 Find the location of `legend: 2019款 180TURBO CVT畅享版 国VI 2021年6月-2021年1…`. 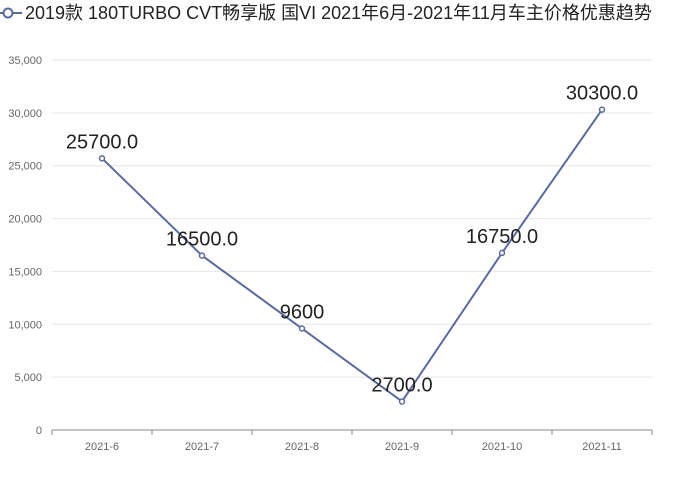

legend: 2019款 180TURBO CVT畅享版 国VI 2021年6月-2021年1… is located at coordinates (326, 13).